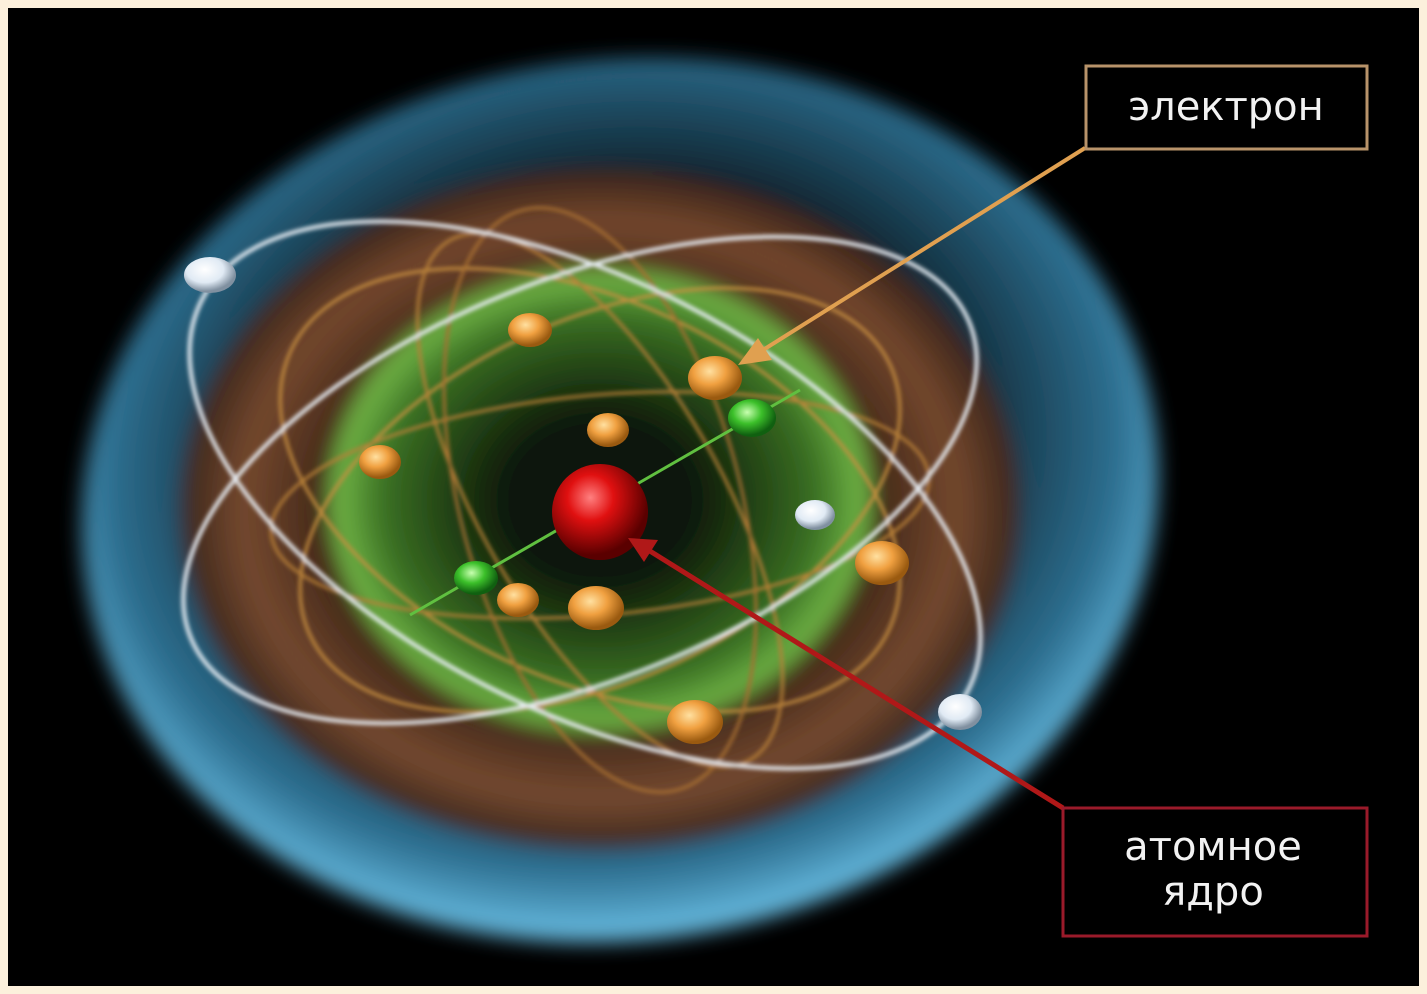 This screenshot has height=994, width=1427. I want to click on electron-callout: электрон, so click(1053, 214).